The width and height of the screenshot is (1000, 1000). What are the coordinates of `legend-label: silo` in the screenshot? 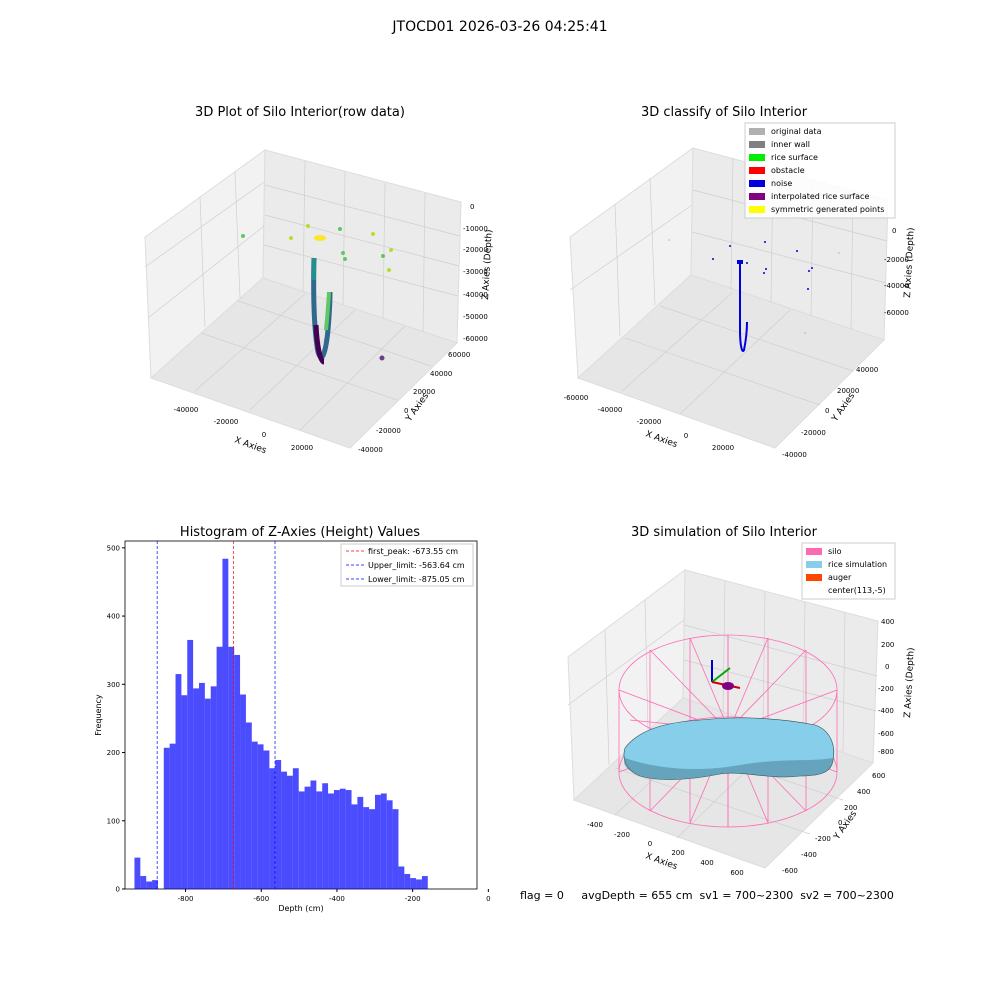 It's located at (835, 551).